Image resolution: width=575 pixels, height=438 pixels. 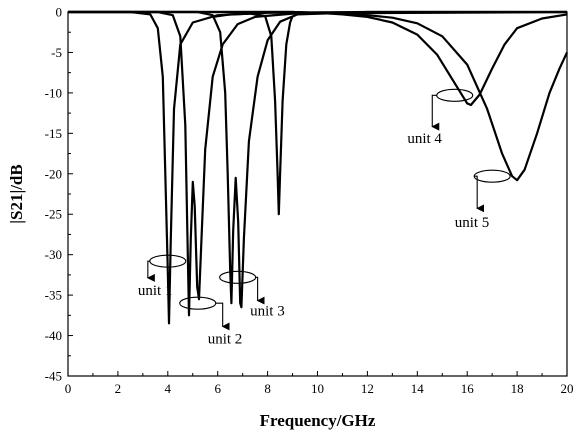 What do you see at coordinates (53, 133) in the screenshot?
I see `y-tick-label: -15` at bounding box center [53, 133].